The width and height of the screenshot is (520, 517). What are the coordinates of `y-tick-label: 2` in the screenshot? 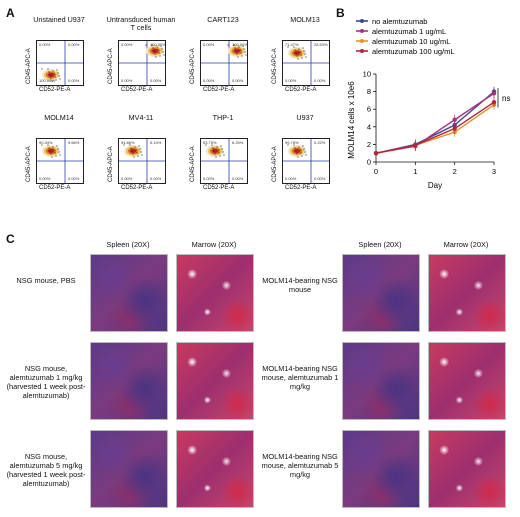 It's located at (369, 144).